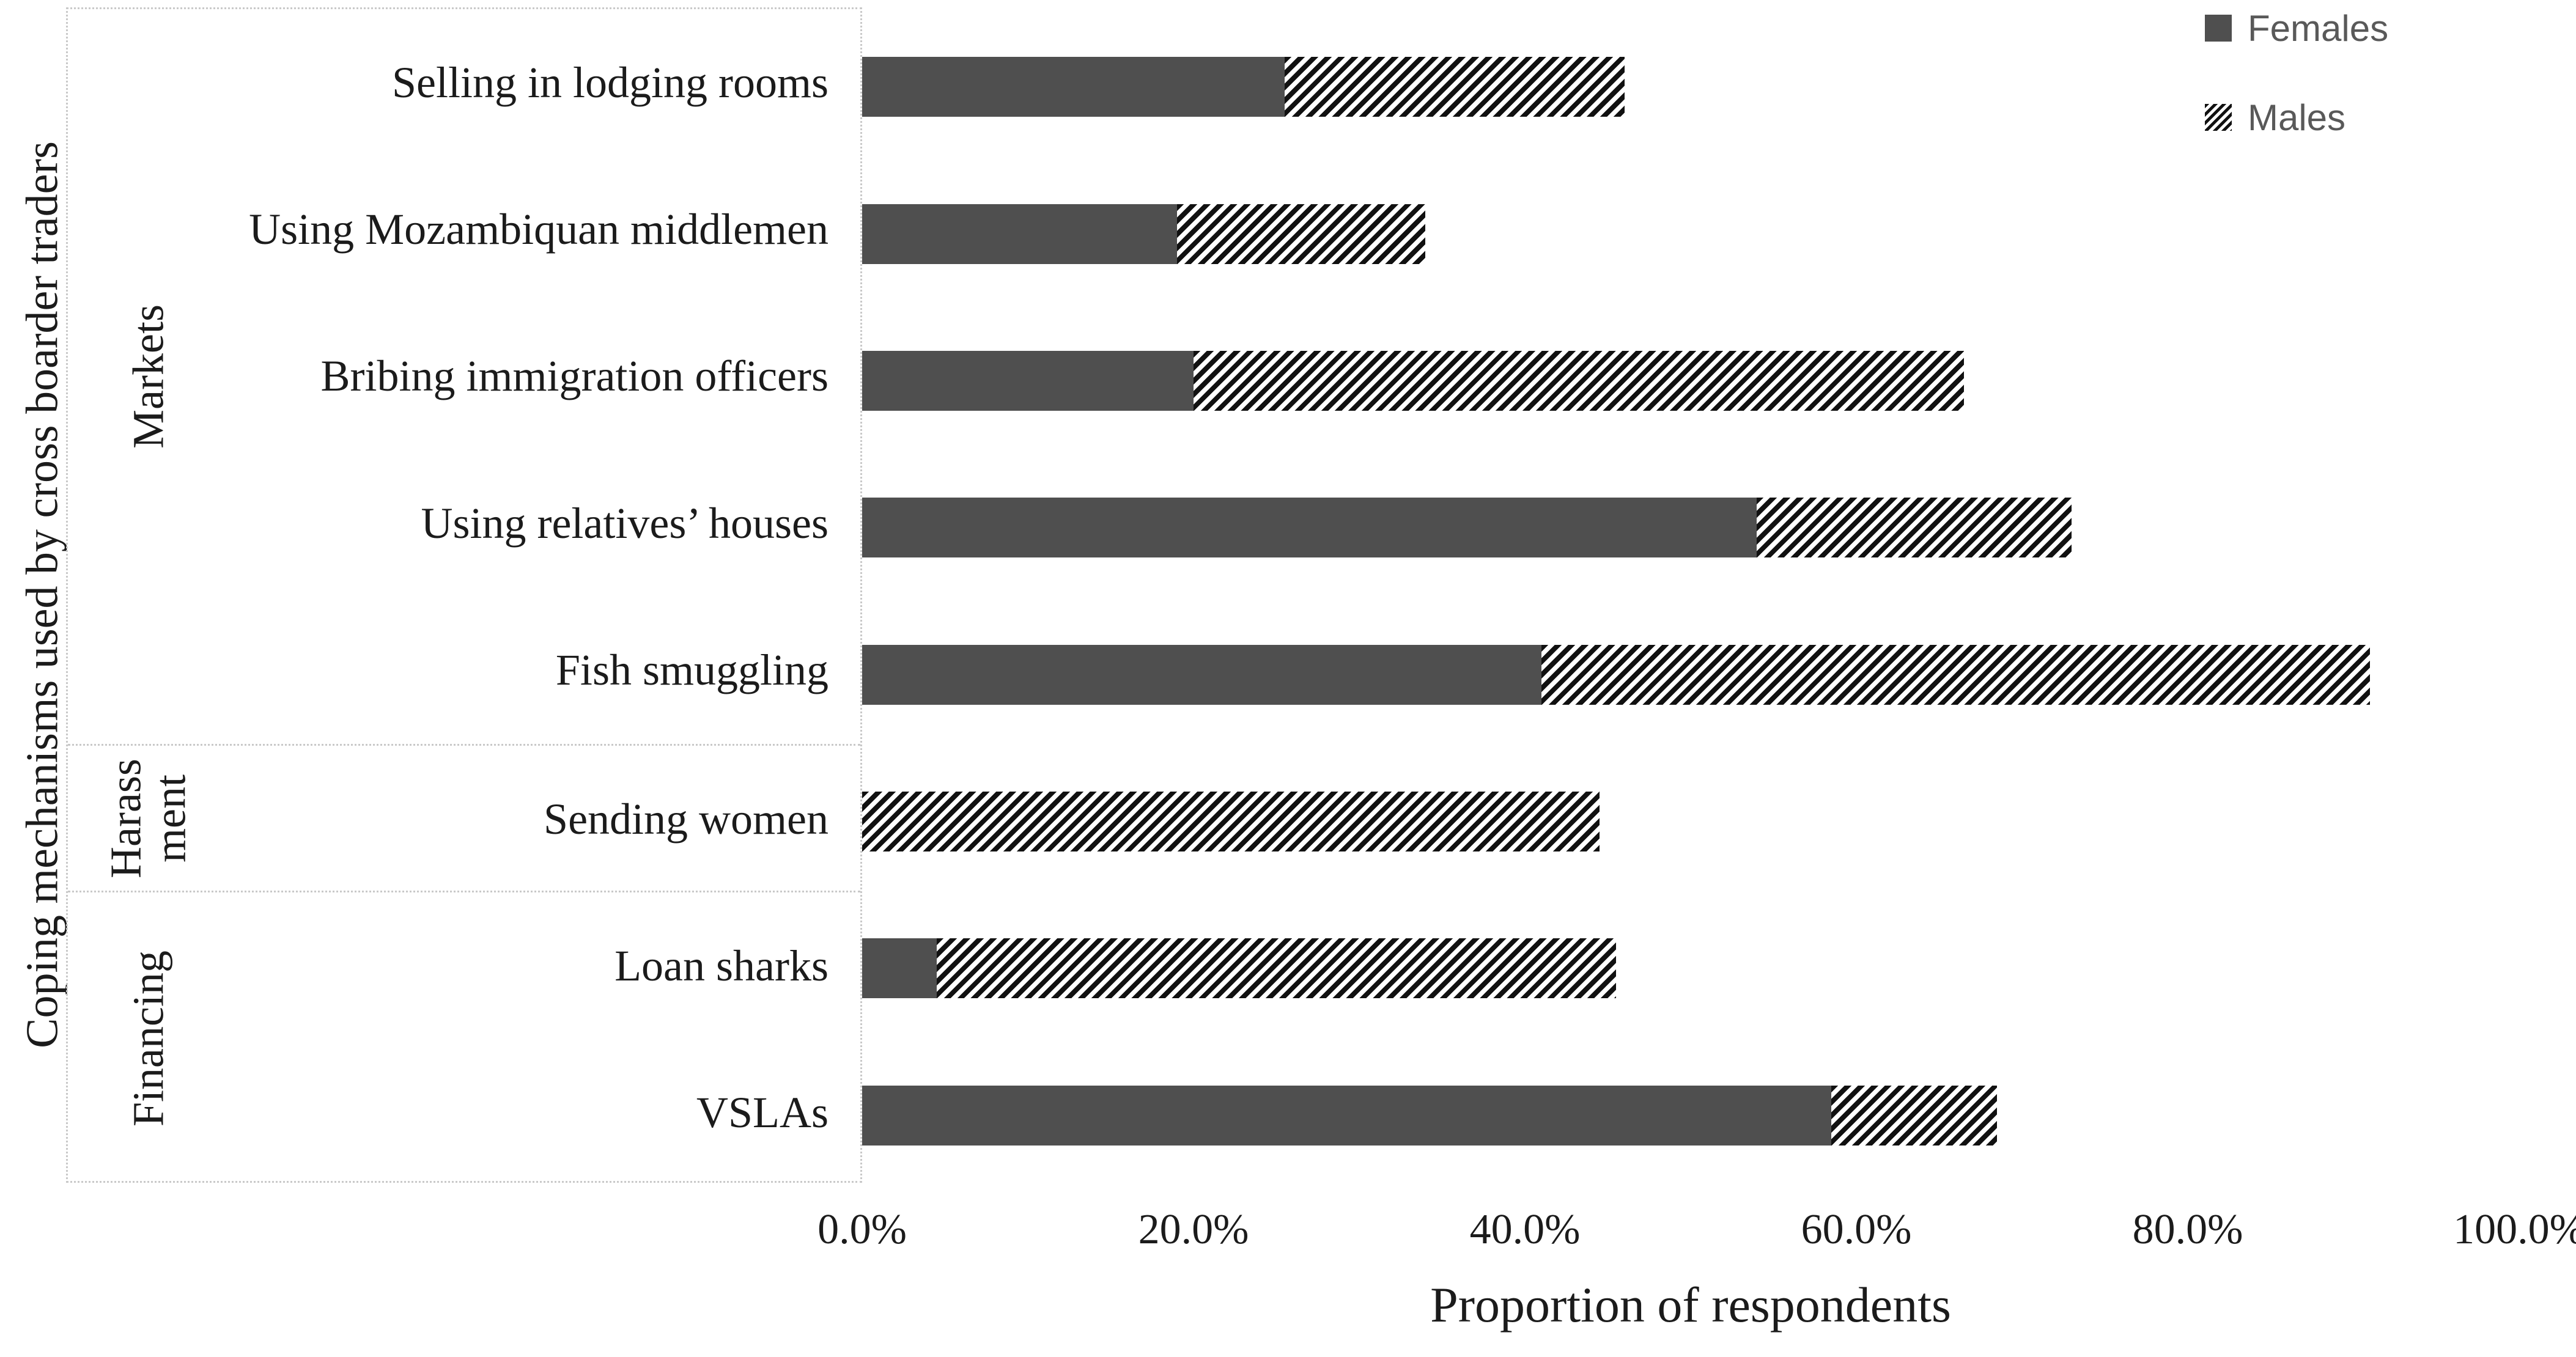 This screenshot has height=1357, width=2576. I want to click on x-axis-ticks: 0.0% 20.0% 40.0% 60.0% 80.0% 100.0%, so click(1288, 1236).